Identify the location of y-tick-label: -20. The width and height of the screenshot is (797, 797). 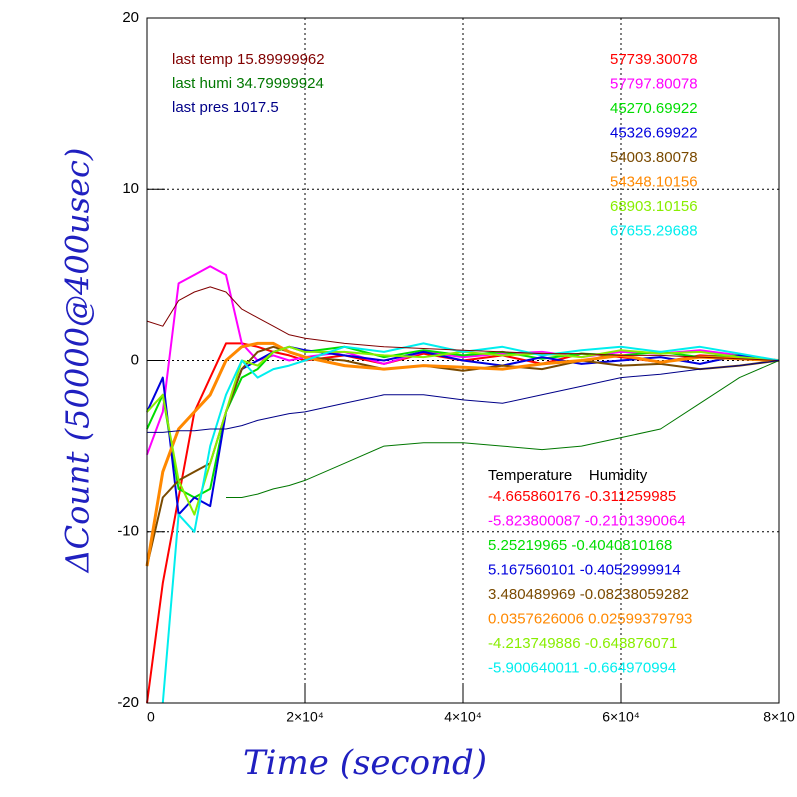
(128, 702).